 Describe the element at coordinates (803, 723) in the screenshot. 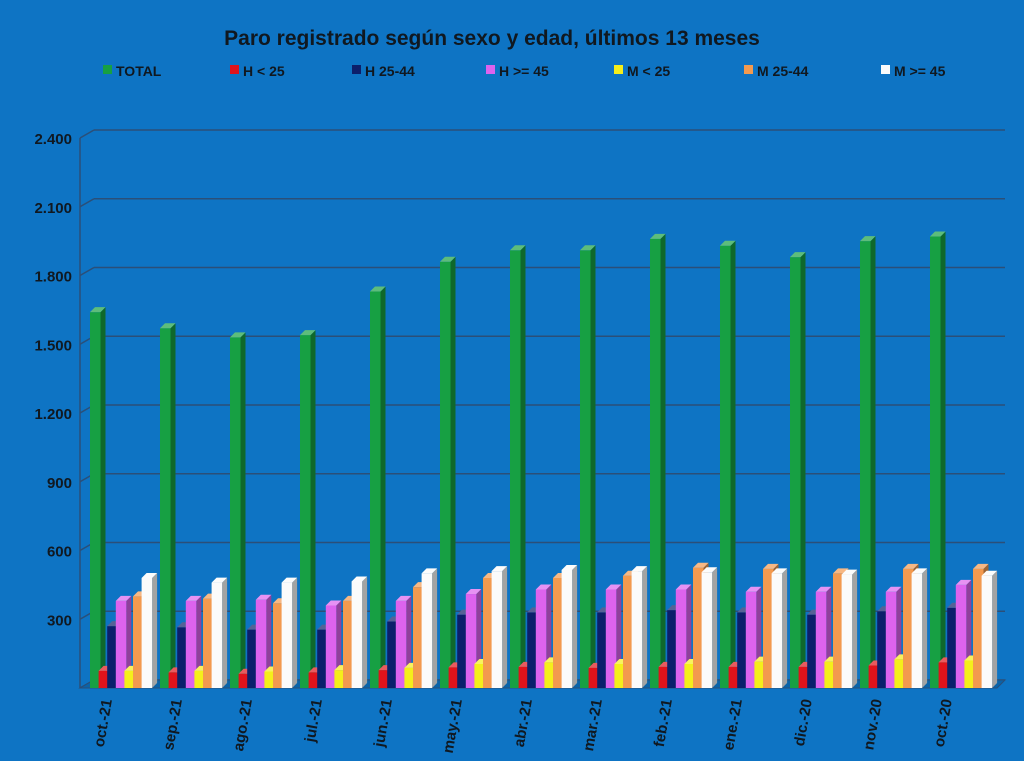

I see `x-tick-label: dic.-20` at that location.